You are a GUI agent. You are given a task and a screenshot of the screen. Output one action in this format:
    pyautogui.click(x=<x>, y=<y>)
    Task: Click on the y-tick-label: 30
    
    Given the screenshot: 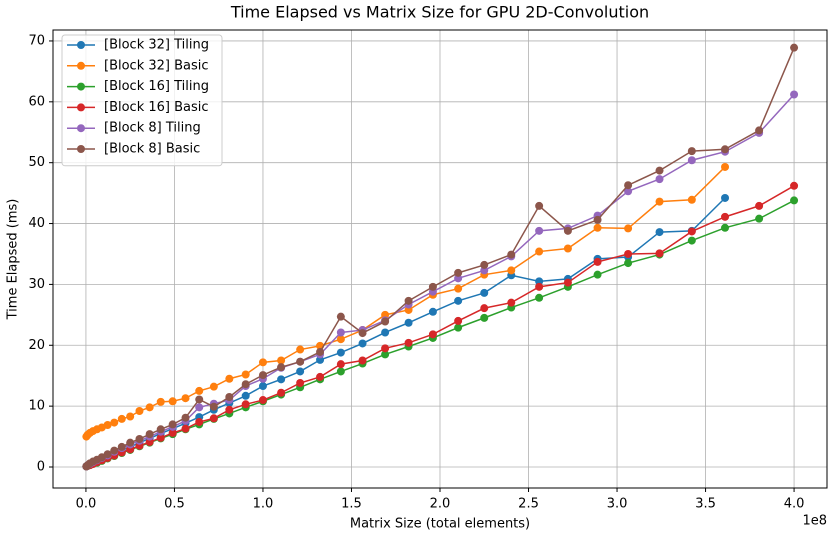 What is the action you would take?
    pyautogui.click(x=36, y=284)
    